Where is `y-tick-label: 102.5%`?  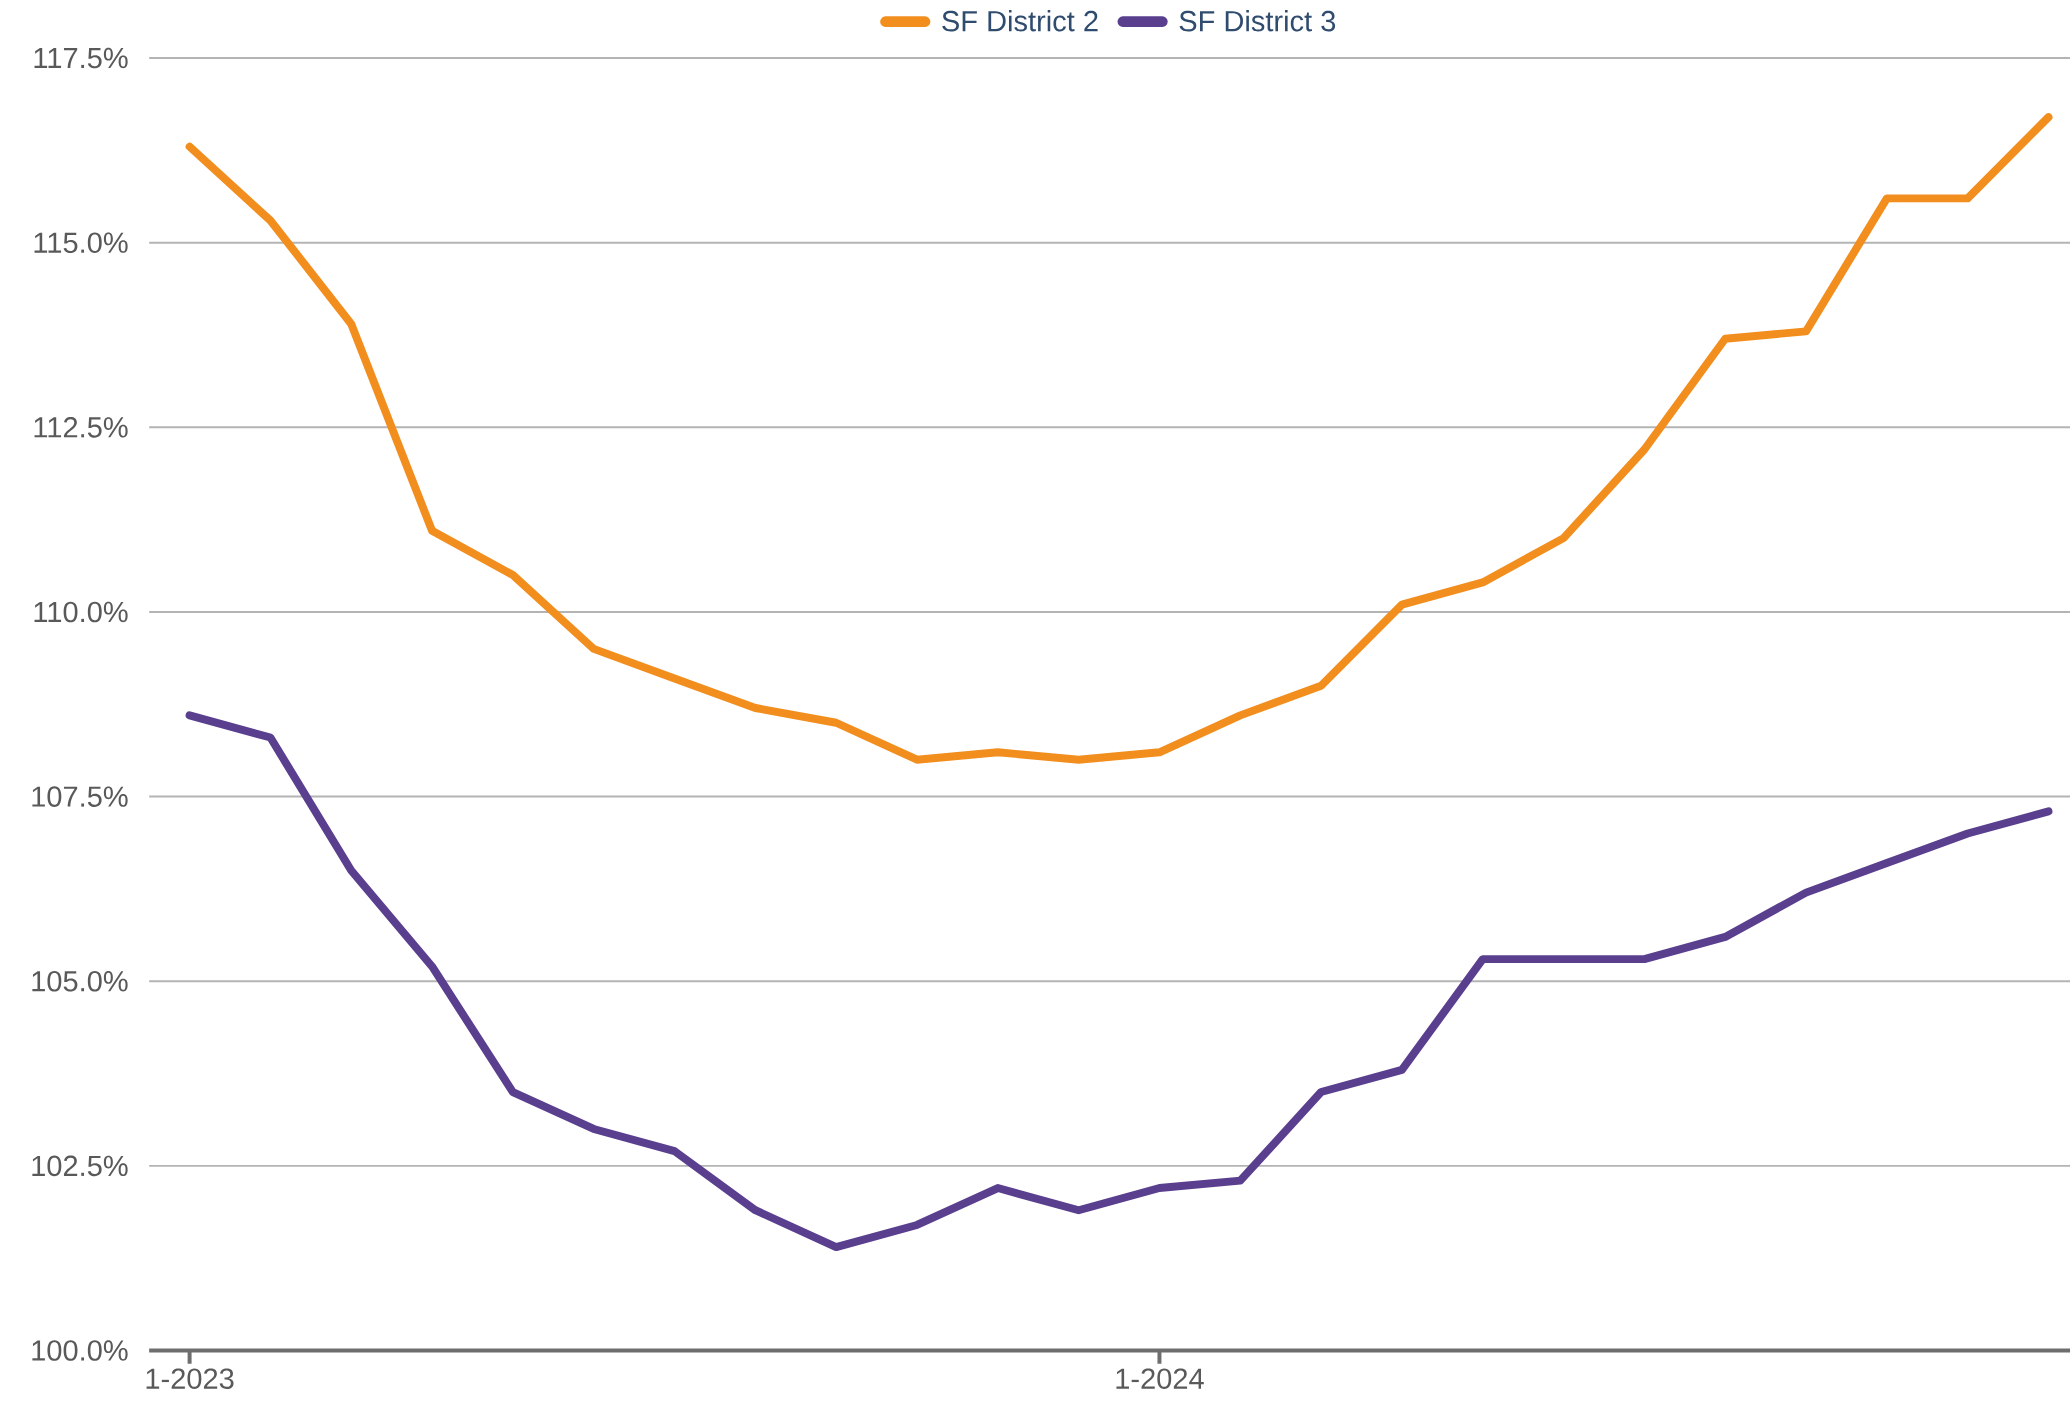
y-tick-label: 102.5% is located at coordinates (80, 1166).